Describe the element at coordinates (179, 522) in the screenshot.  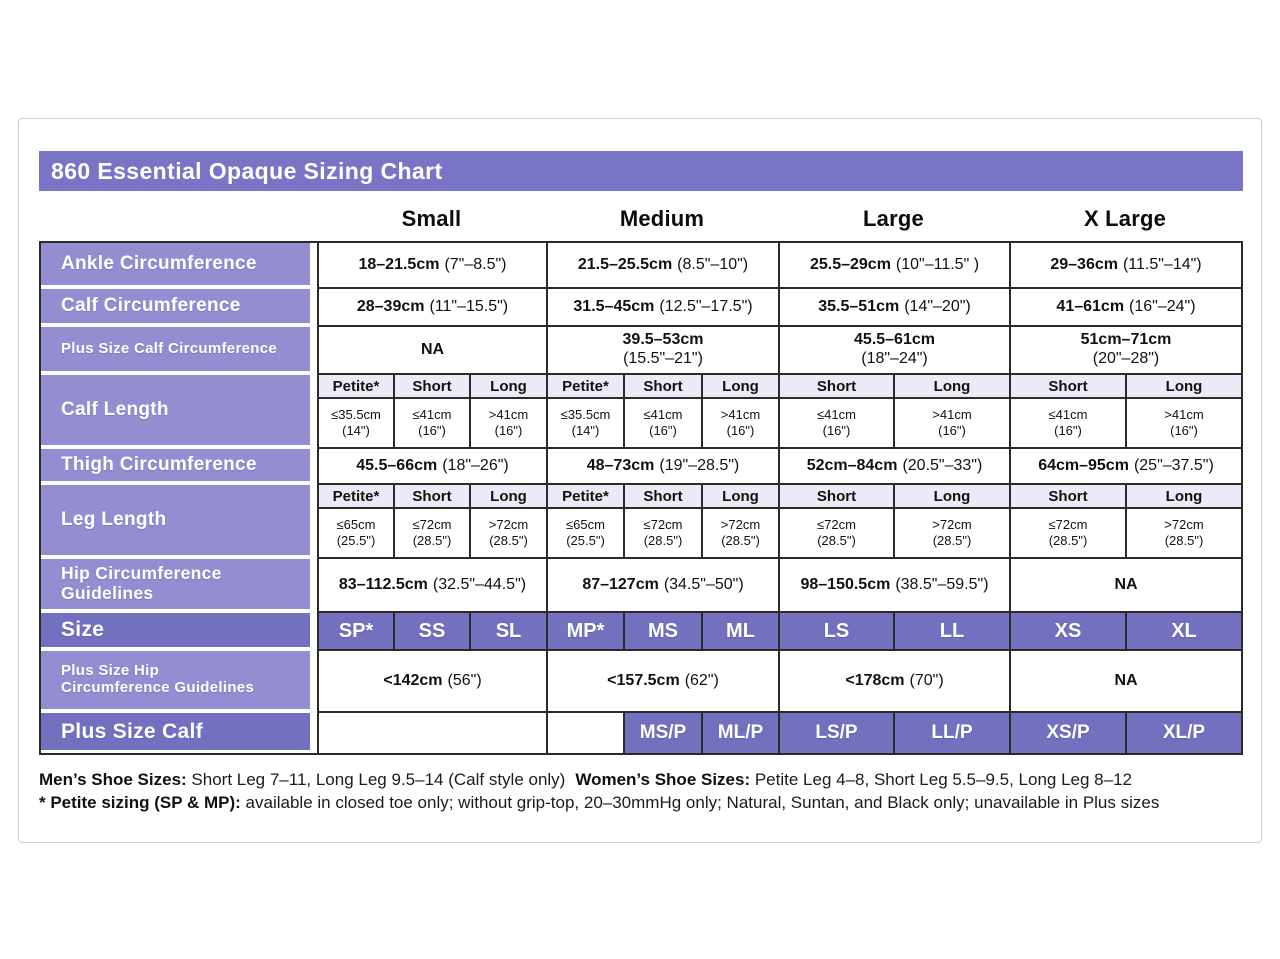
I see `row-label-leg-length: Leg Length` at that location.